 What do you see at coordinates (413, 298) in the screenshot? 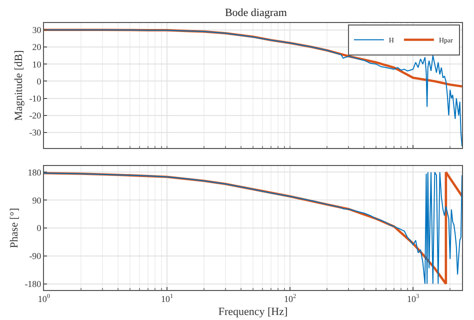
I see `x-tick-label: 10$^{3}$` at bounding box center [413, 298].